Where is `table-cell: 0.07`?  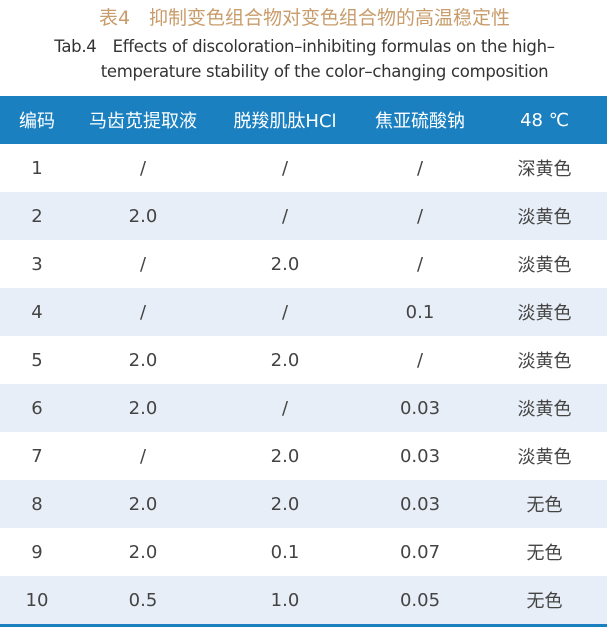 table-cell: 0.07 is located at coordinates (420, 552).